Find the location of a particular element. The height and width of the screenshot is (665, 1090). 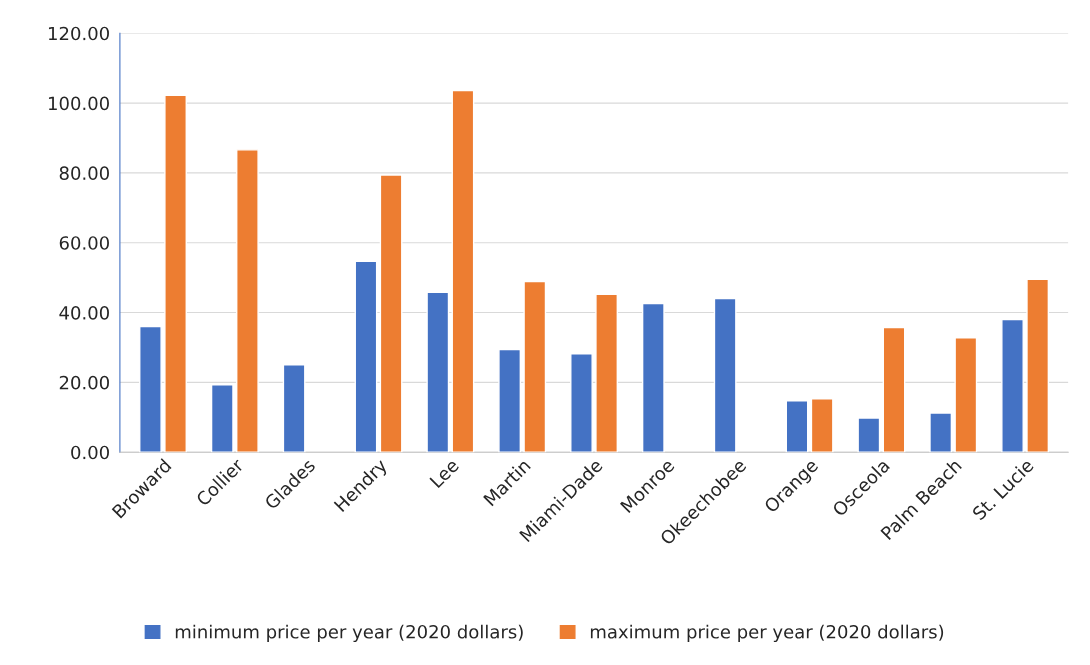

y-tick-label: 60.00 is located at coordinates (84, 243).